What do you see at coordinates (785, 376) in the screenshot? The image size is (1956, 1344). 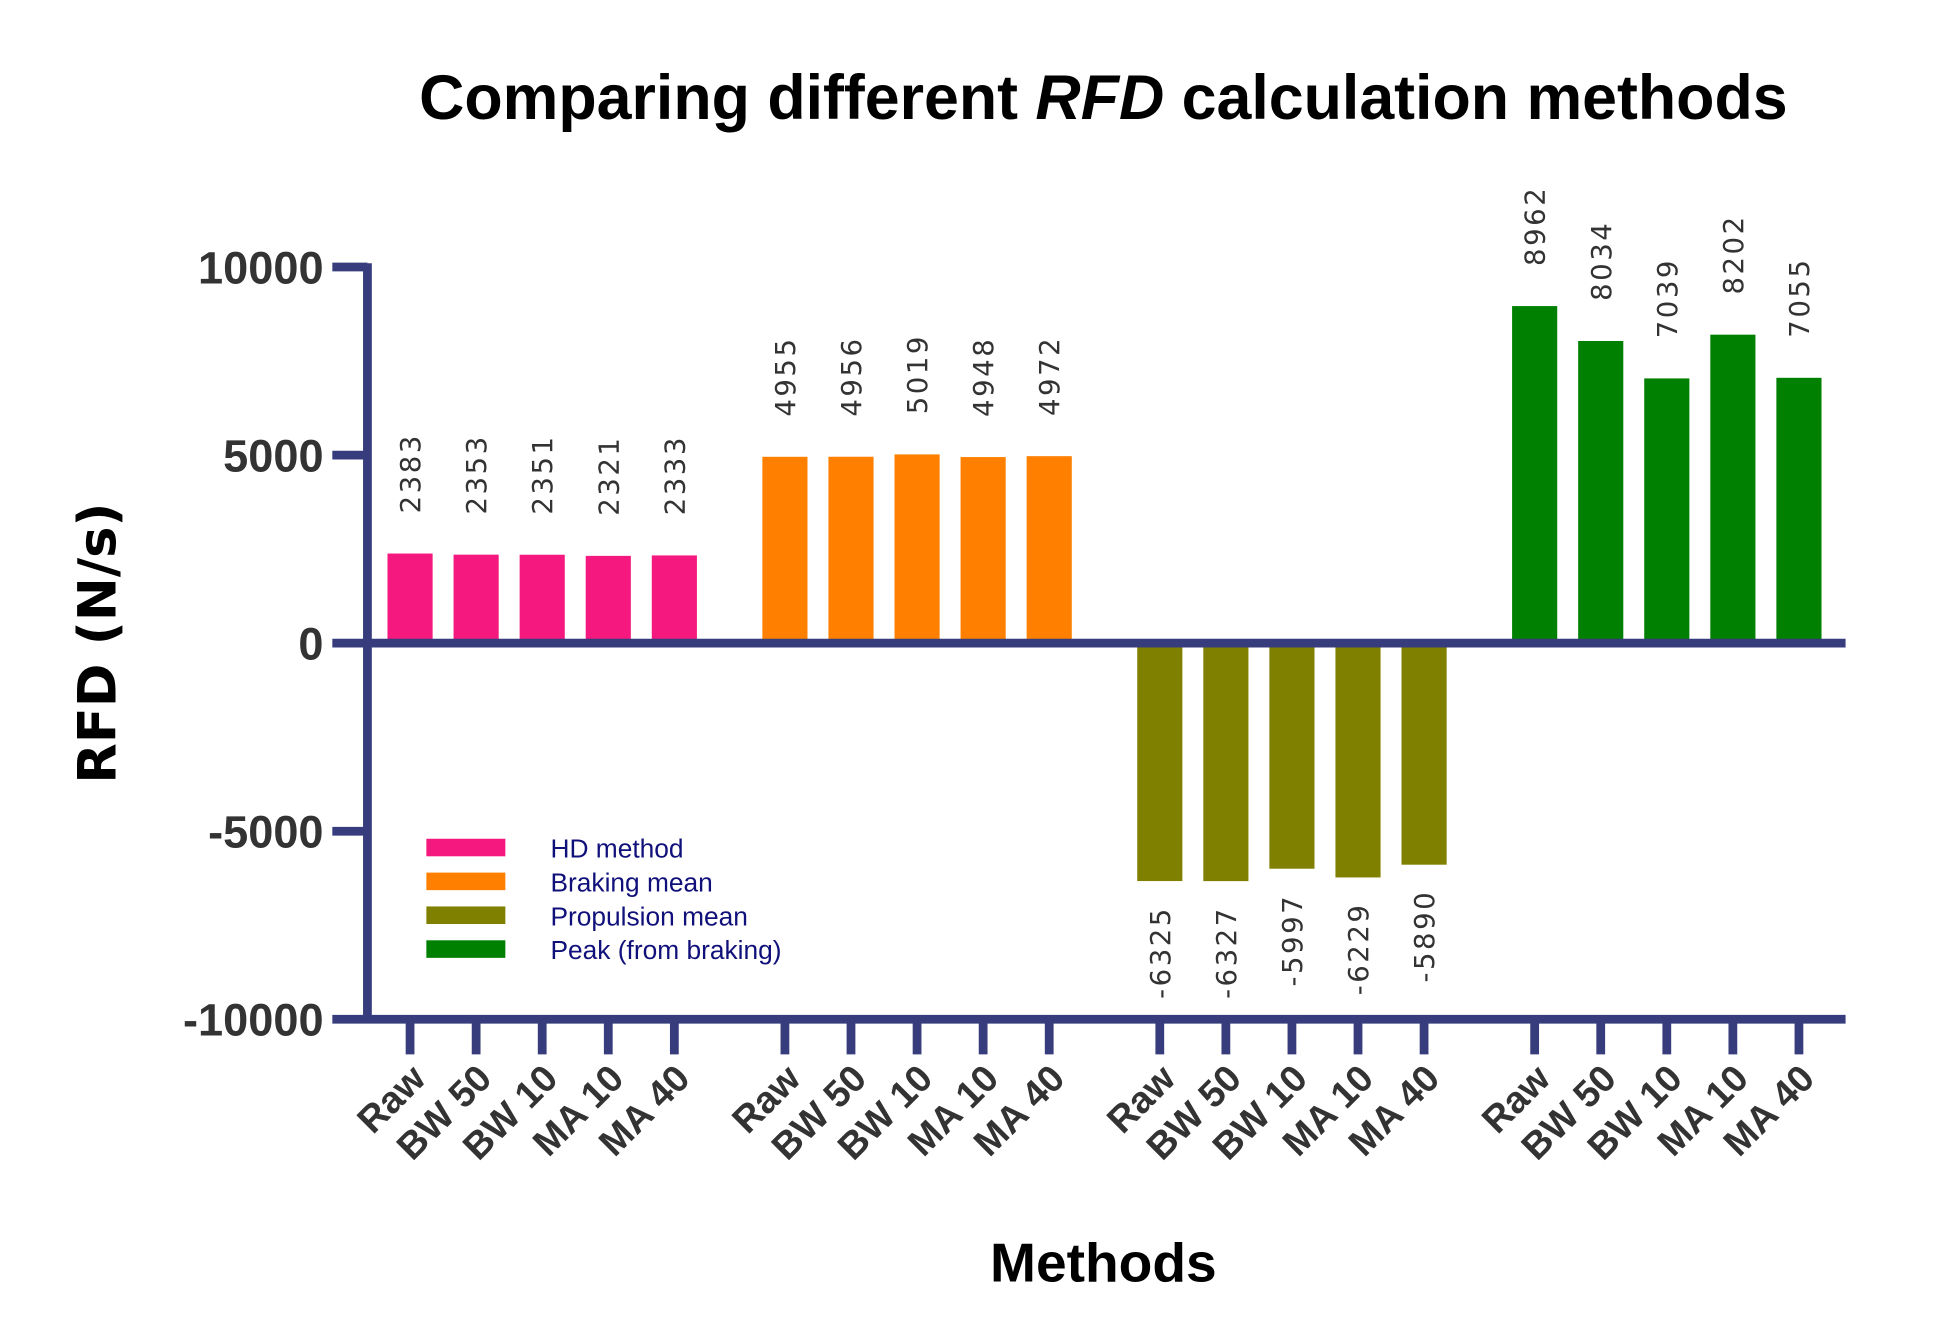 I see `data-label: 4955` at bounding box center [785, 376].